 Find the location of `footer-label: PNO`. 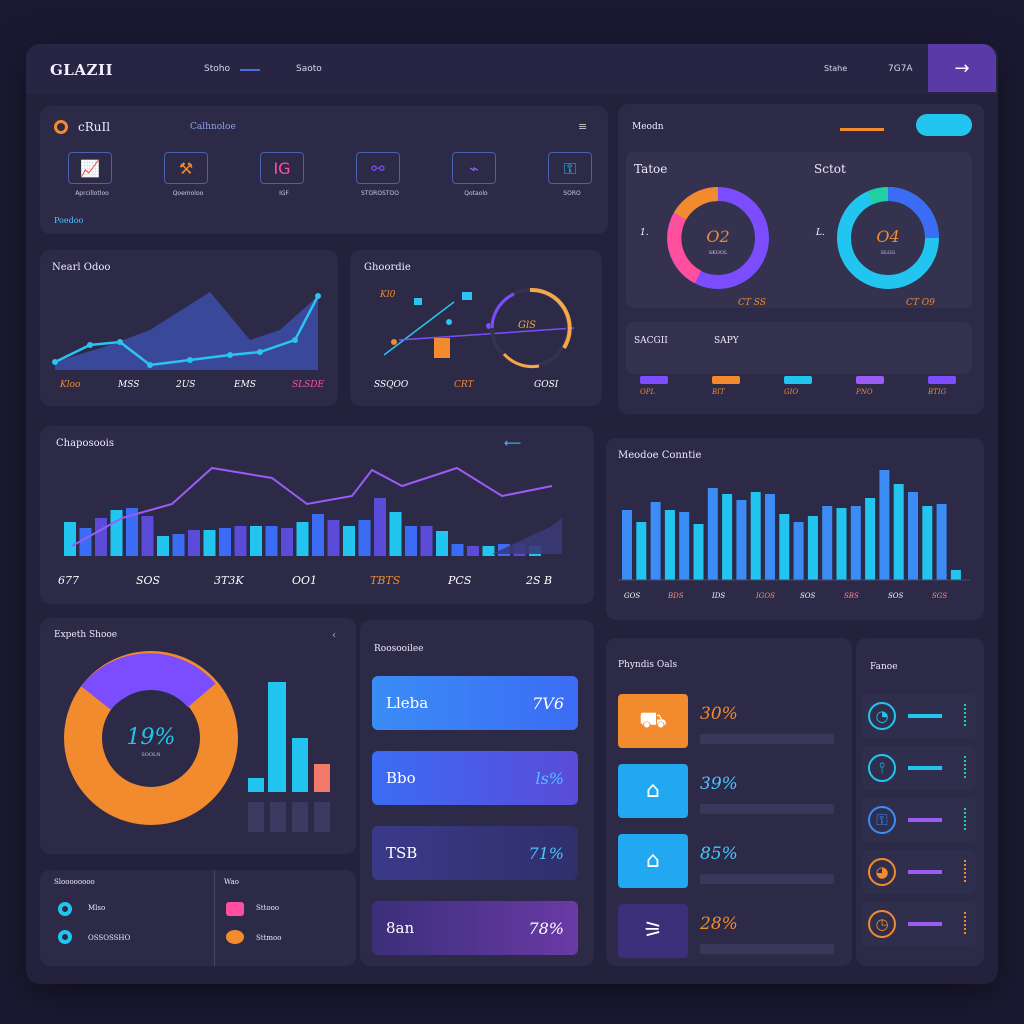

footer-label: PNO is located at coordinates (864, 392).